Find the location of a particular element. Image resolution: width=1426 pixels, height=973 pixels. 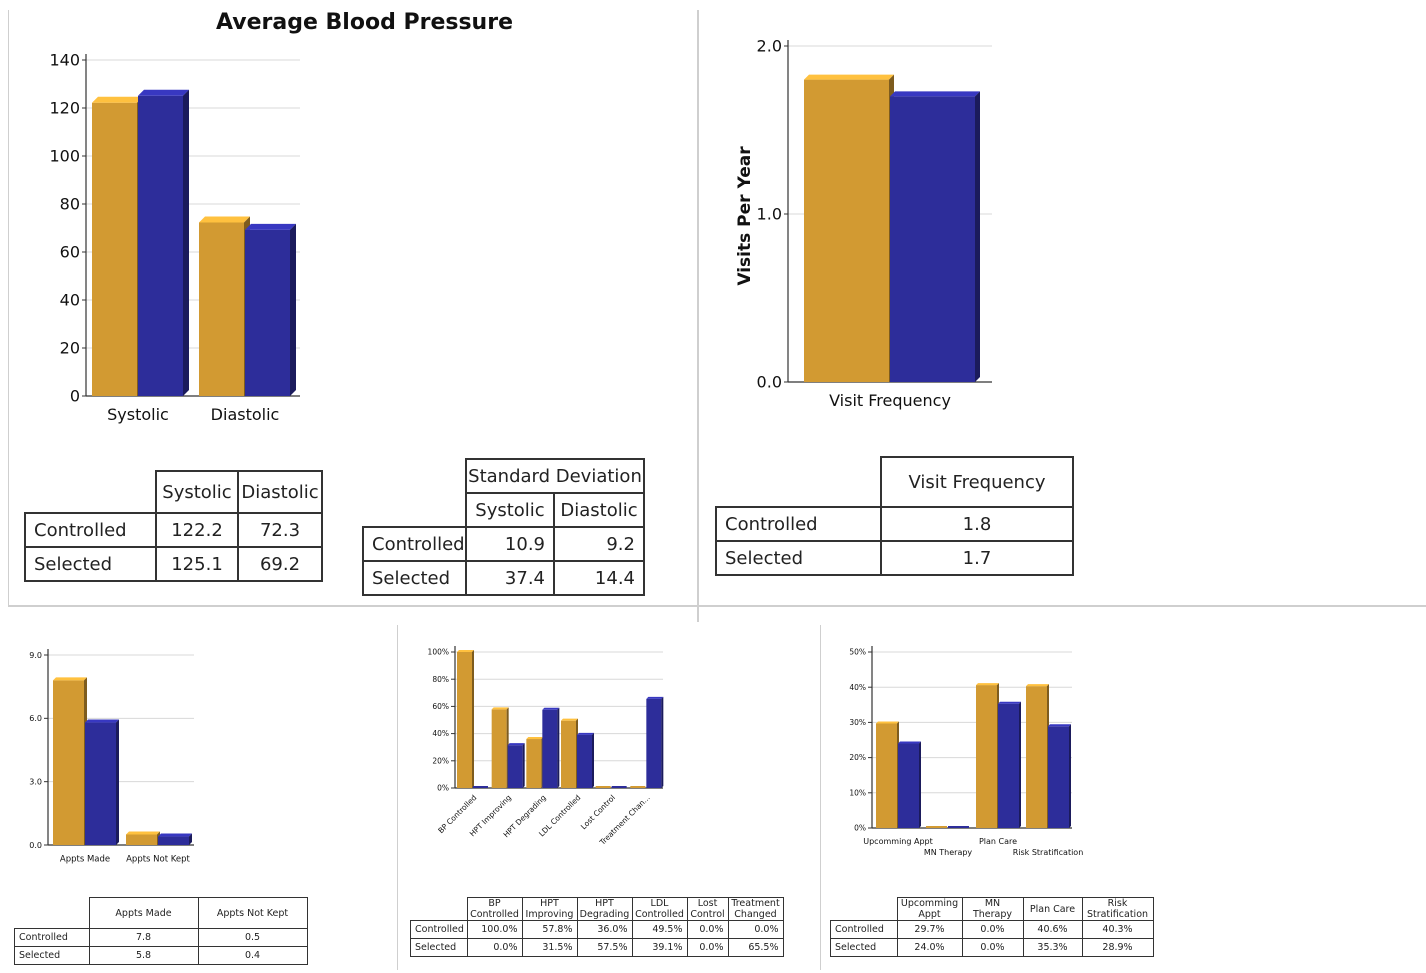

y-tick-label: 30% is located at coordinates (857, 722).